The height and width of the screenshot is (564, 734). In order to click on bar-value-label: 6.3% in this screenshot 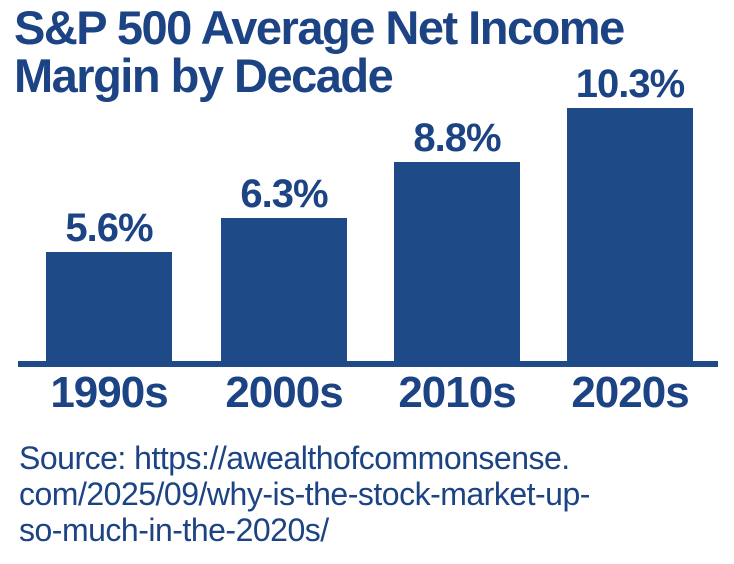, I will do `click(284, 194)`.